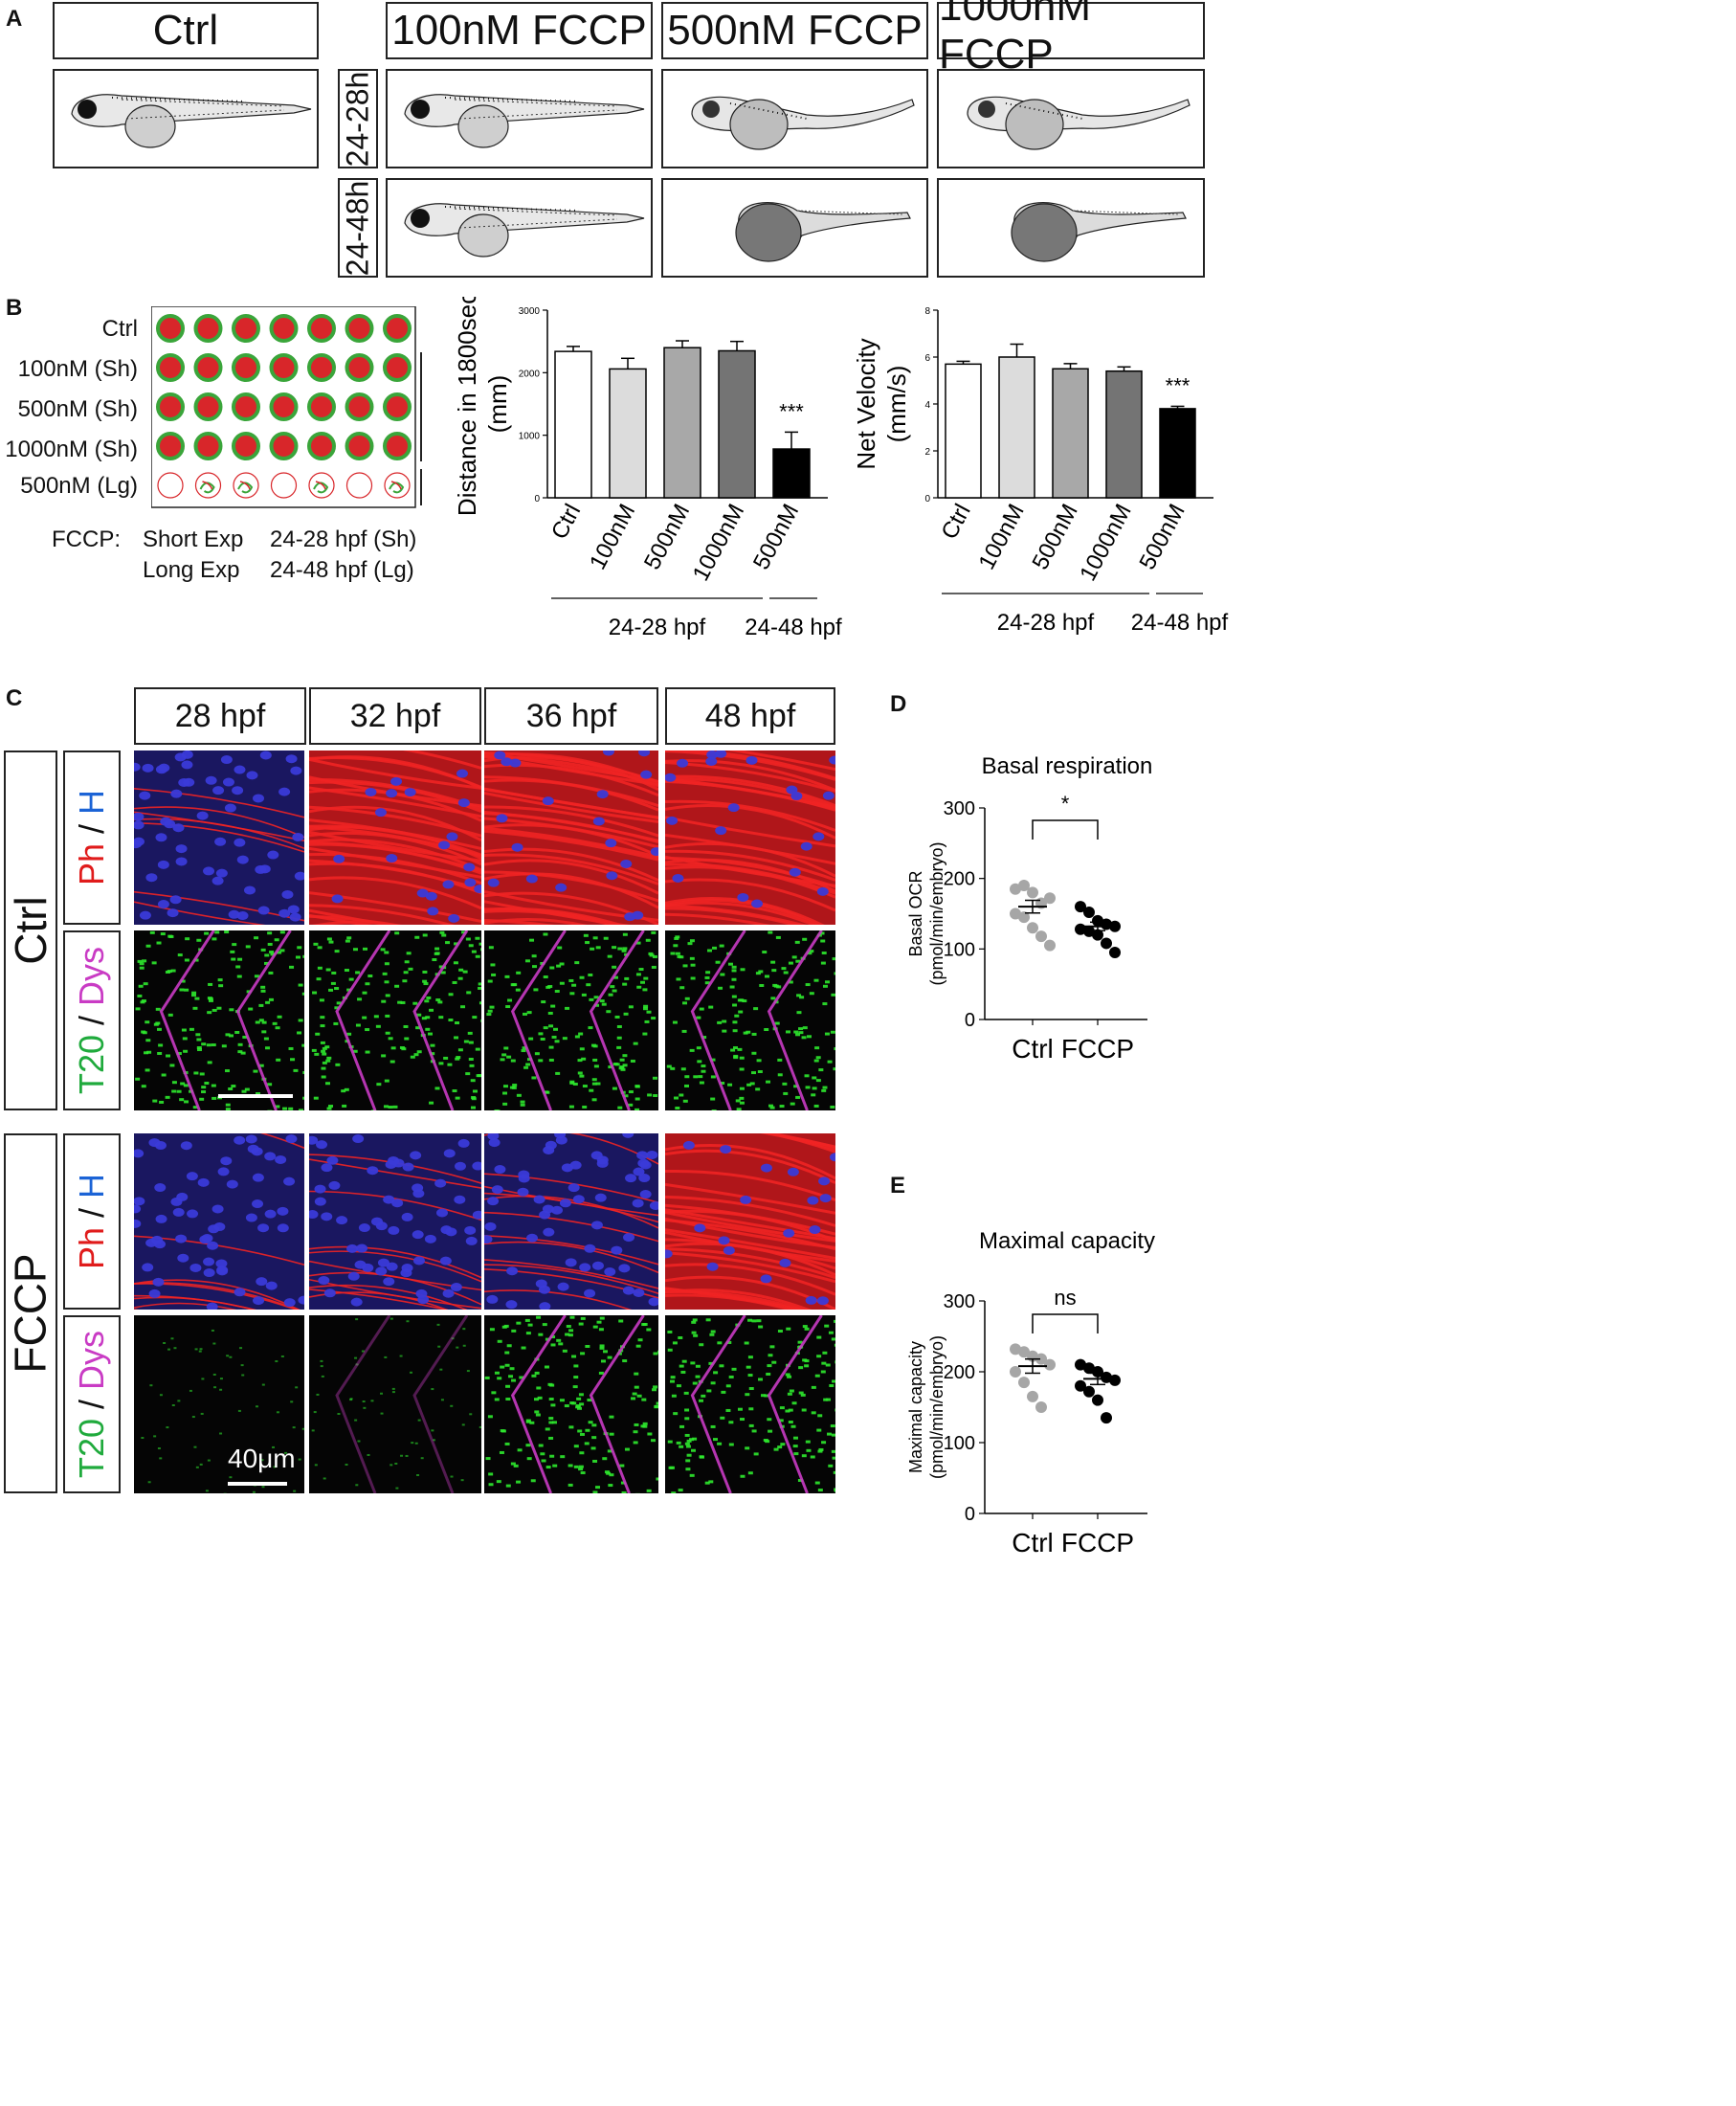 This screenshot has width=1736, height=2106. Describe the element at coordinates (257, 1484) in the screenshot. I see `scale-bar-fccp` at that location.